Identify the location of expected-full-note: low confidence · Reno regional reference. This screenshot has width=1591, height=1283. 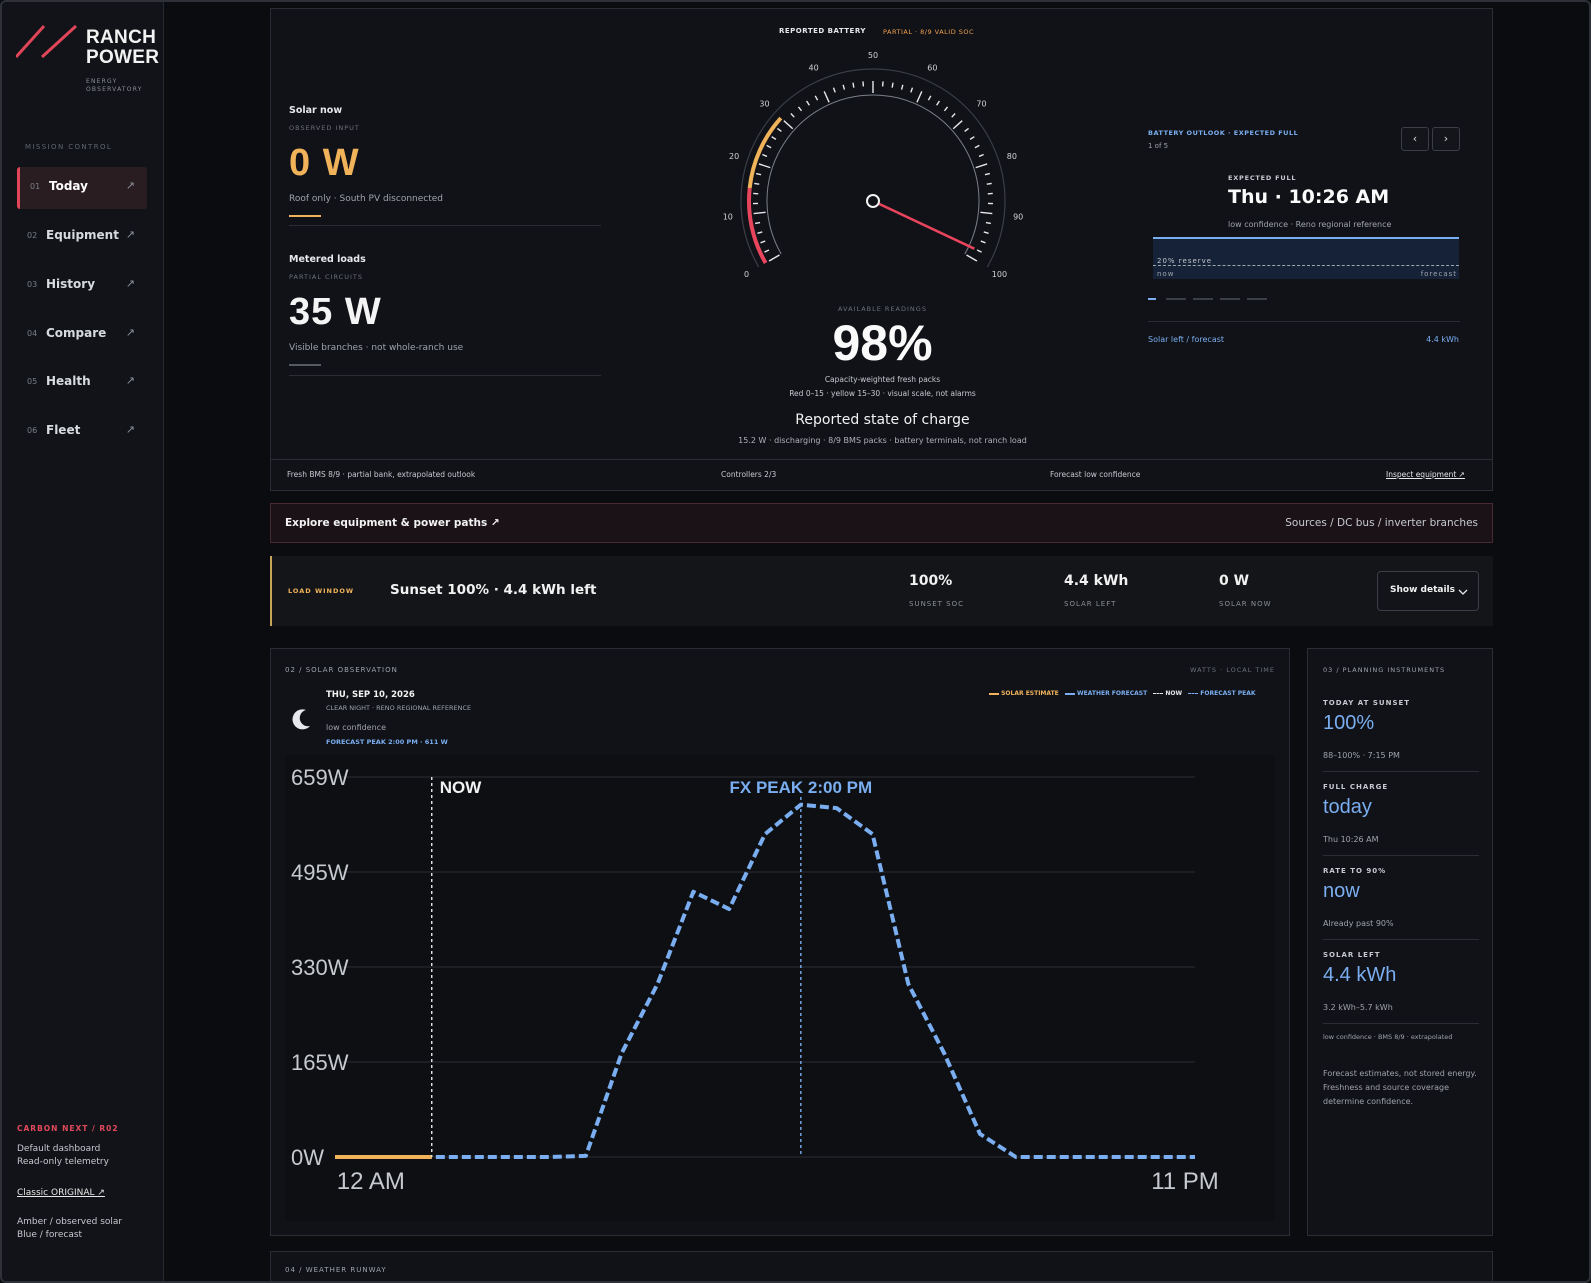
(1310, 224).